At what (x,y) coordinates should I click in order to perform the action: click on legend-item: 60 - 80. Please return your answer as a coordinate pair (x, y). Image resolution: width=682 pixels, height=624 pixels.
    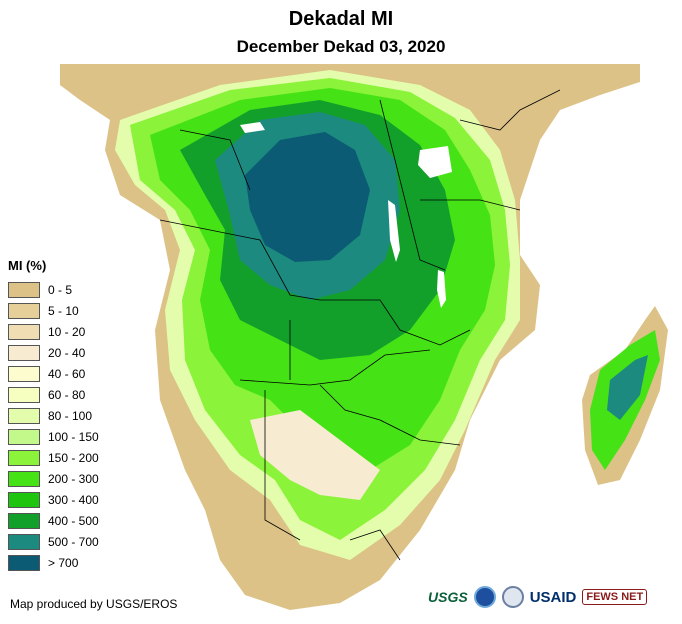
    Looking at the image, I should click on (53, 394).